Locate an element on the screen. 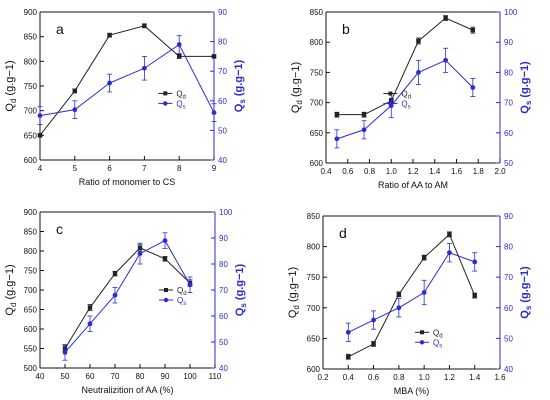 This screenshot has height=400, width=550. x-tick-label: 7 is located at coordinates (144, 168).